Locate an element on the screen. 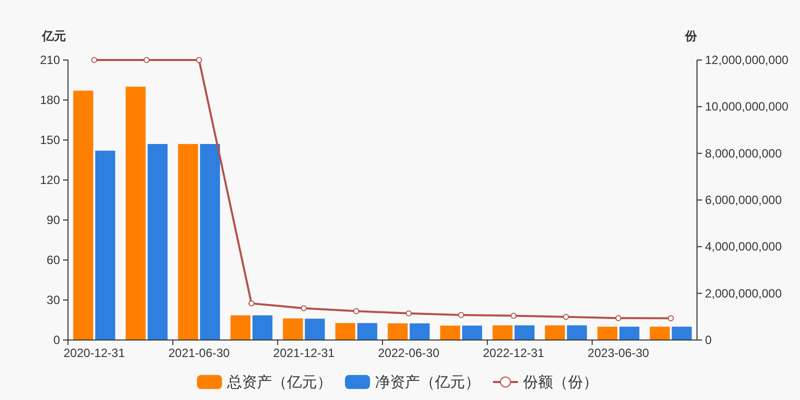 The width and height of the screenshot is (800, 400). x-tick-label: 2022-06-30 is located at coordinates (409, 353).